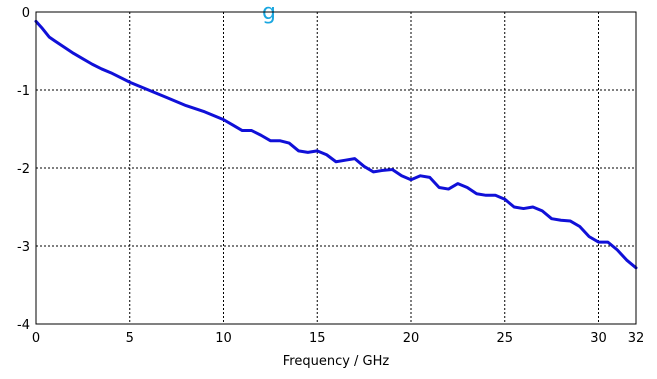  I want to click on x-tick-label: 5, so click(130, 338).